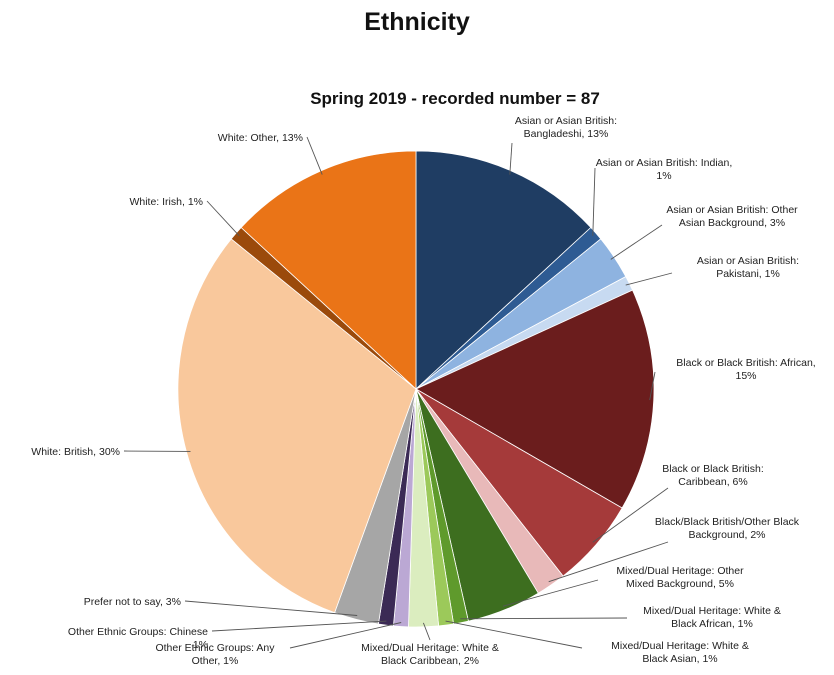 The width and height of the screenshot is (834, 675). I want to click on slice-label-1: Asian or Asian British: Bangladeshi, 13%, so click(566, 127).